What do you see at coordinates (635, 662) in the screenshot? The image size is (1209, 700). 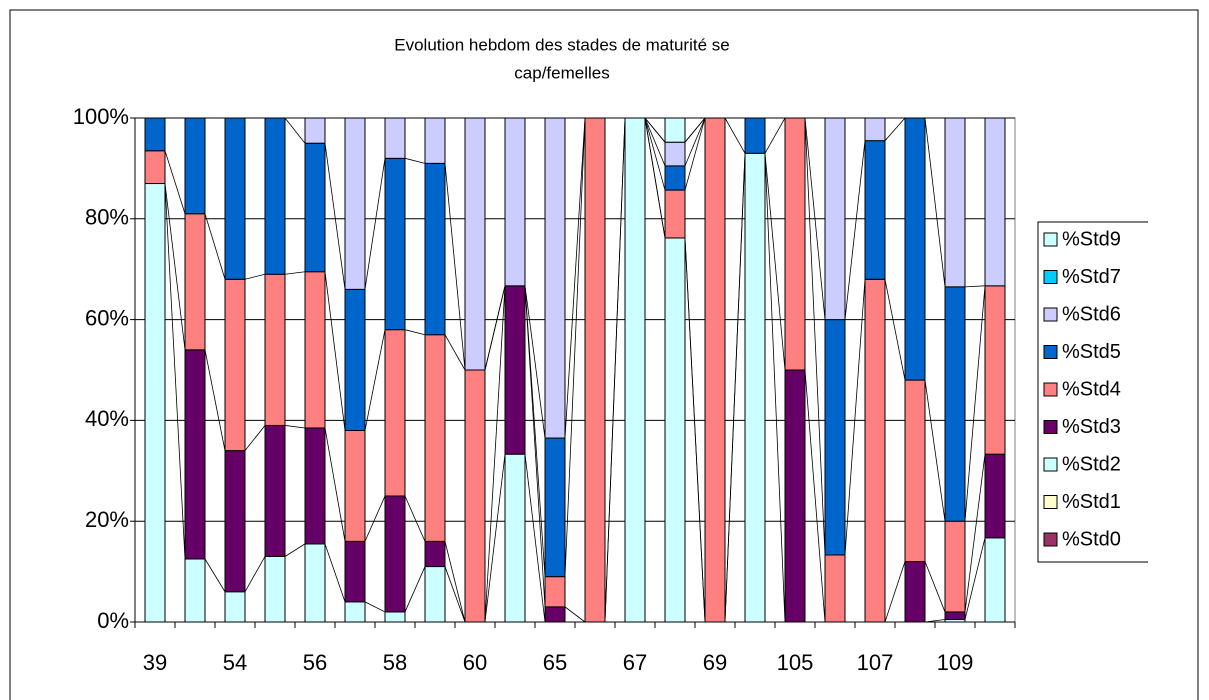 I see `x-tick-label: 67` at bounding box center [635, 662].